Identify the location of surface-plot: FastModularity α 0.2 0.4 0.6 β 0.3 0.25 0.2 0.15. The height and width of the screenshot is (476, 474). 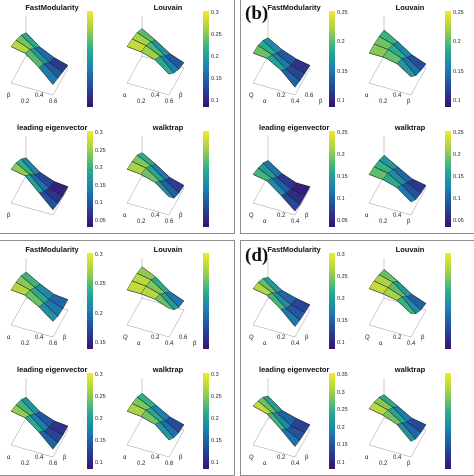
(57, 299).